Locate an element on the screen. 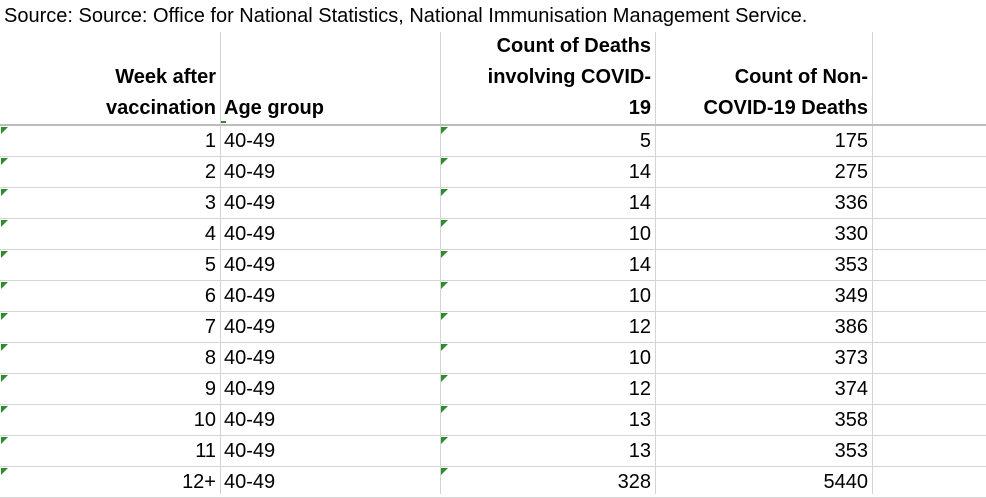  cell-non-covid-deaths: 373 is located at coordinates (851, 358).